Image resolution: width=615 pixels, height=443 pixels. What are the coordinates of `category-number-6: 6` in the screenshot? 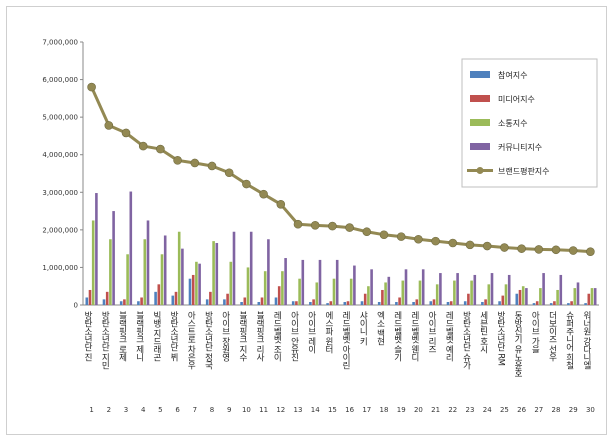 It's located at (177, 410).